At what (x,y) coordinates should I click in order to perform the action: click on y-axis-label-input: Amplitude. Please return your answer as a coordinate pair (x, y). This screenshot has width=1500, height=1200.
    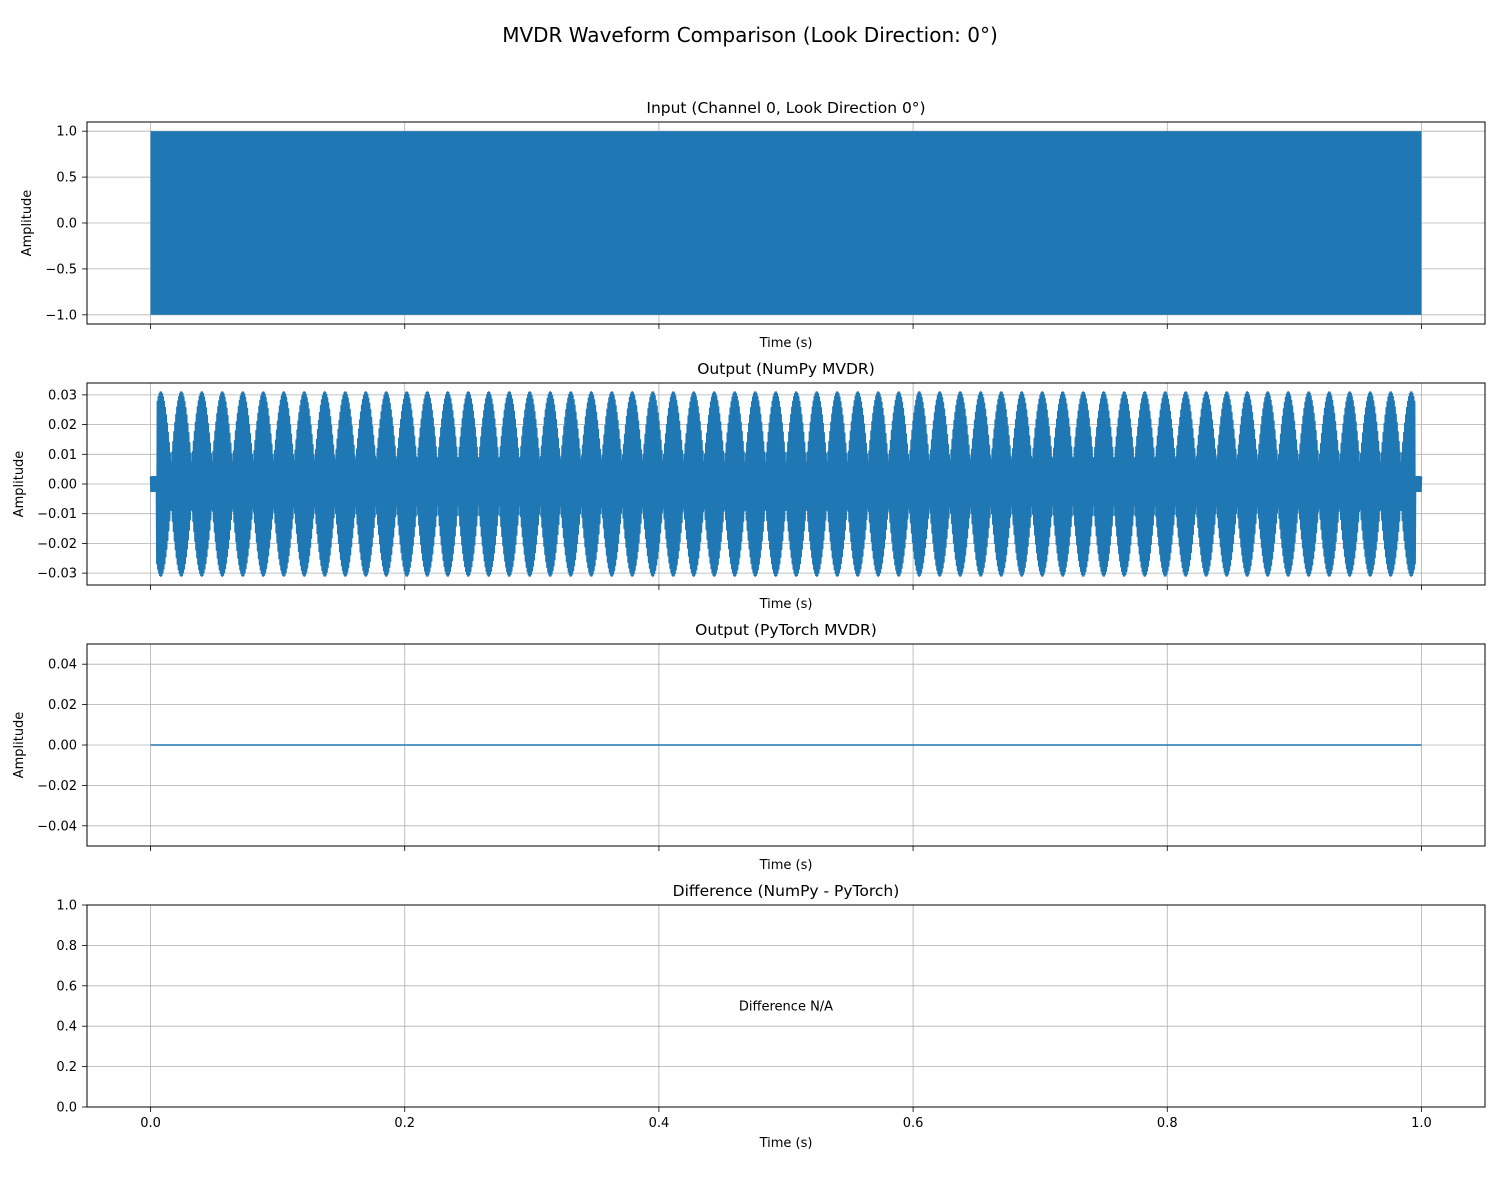
    Looking at the image, I should click on (27, 223).